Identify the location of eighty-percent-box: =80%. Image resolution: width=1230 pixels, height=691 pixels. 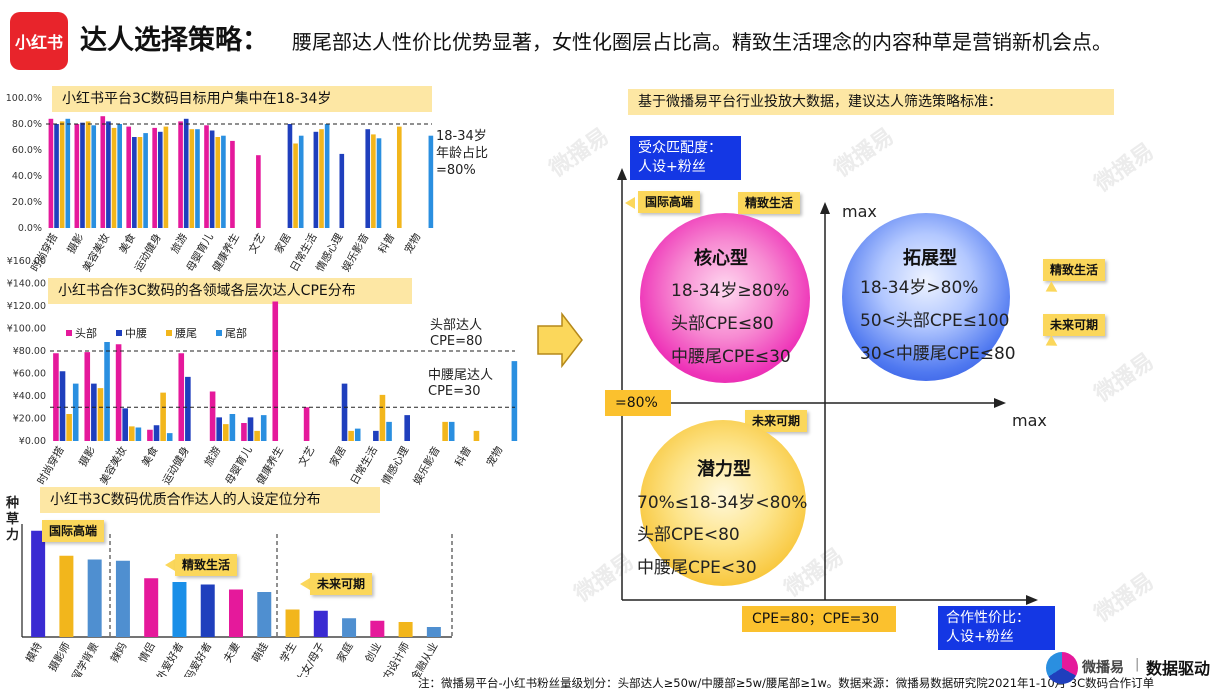
(638, 403).